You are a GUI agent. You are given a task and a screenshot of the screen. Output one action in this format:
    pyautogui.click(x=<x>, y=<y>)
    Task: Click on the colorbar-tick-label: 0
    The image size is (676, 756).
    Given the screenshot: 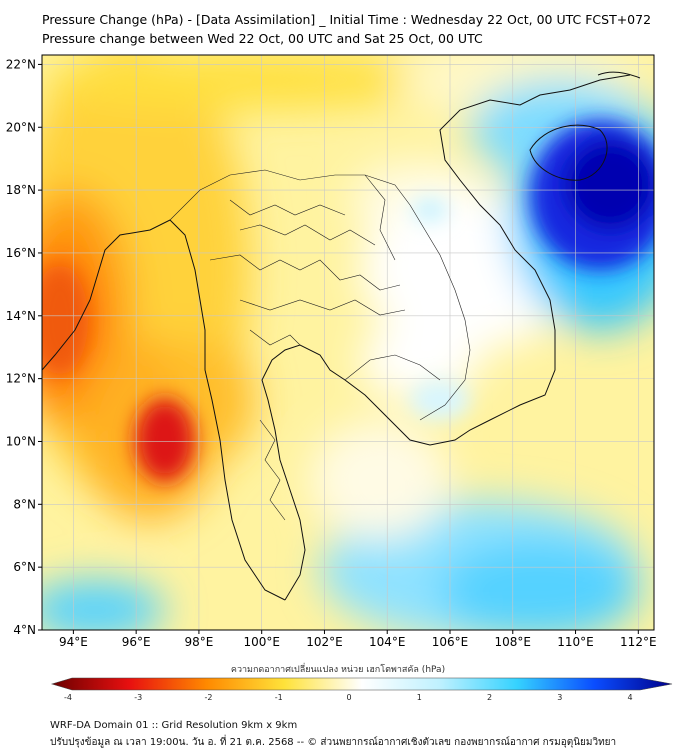 What is the action you would take?
    pyautogui.click(x=348, y=697)
    